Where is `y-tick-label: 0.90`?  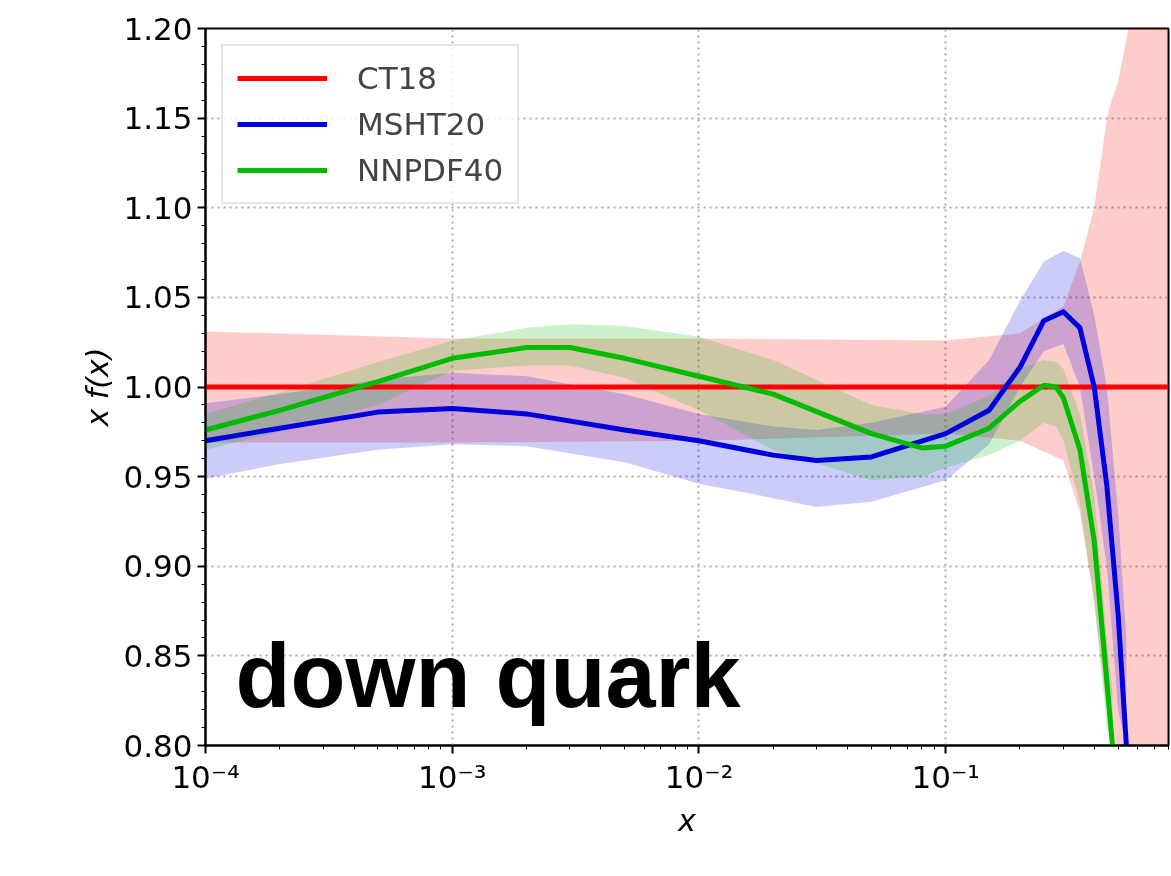
y-tick-label: 0.90 is located at coordinates (158, 566).